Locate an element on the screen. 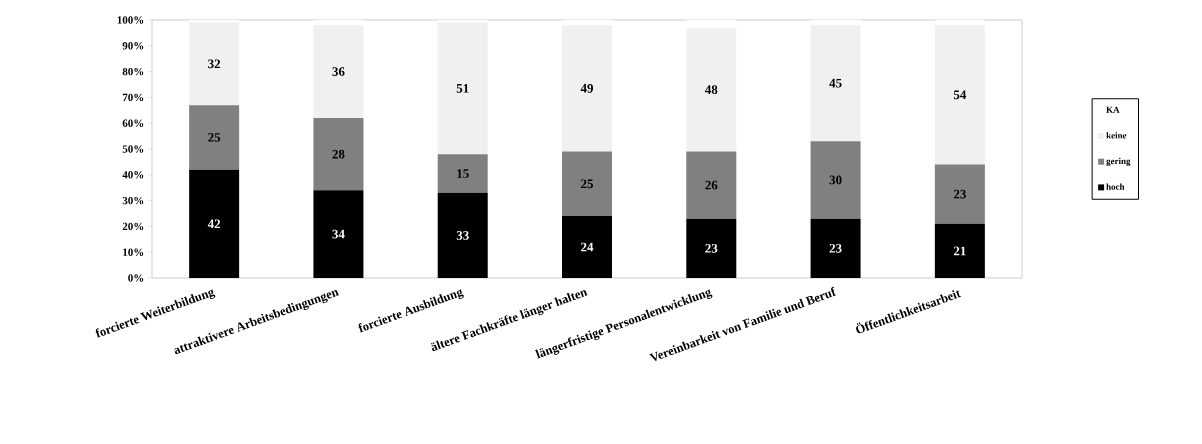 The height and width of the screenshot is (444, 1202). data-label: 51 is located at coordinates (462, 88).